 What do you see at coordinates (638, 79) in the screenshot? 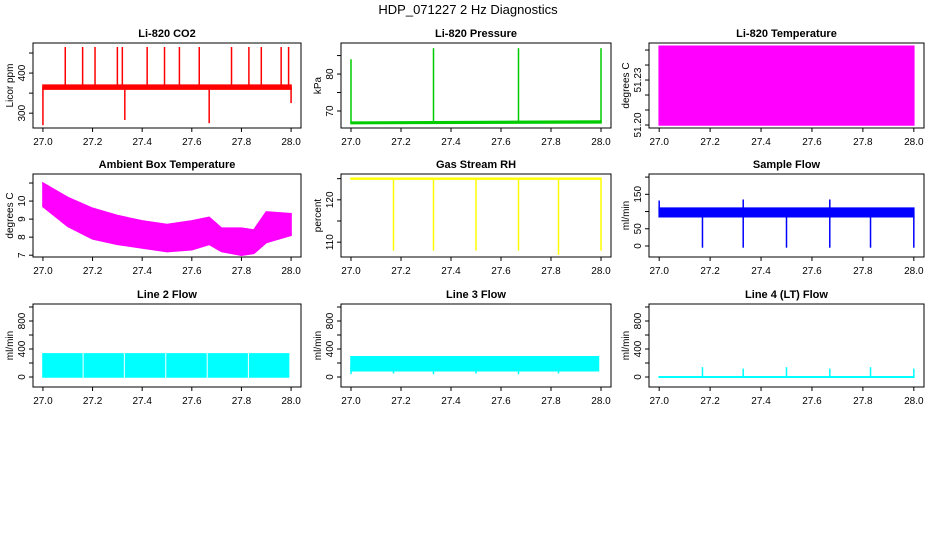
I see `y-tick-label: 51.23` at bounding box center [638, 79].